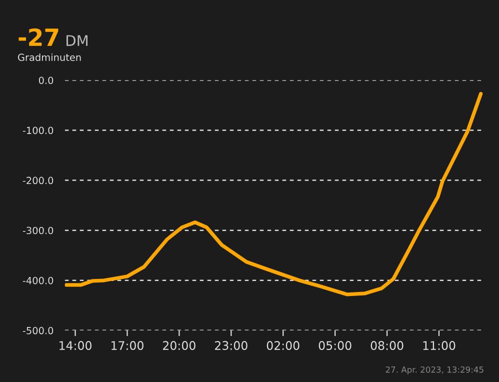 This screenshot has width=499, height=382. What do you see at coordinates (283, 345) in the screenshot?
I see `x-tick-label: 02:00` at bounding box center [283, 345].